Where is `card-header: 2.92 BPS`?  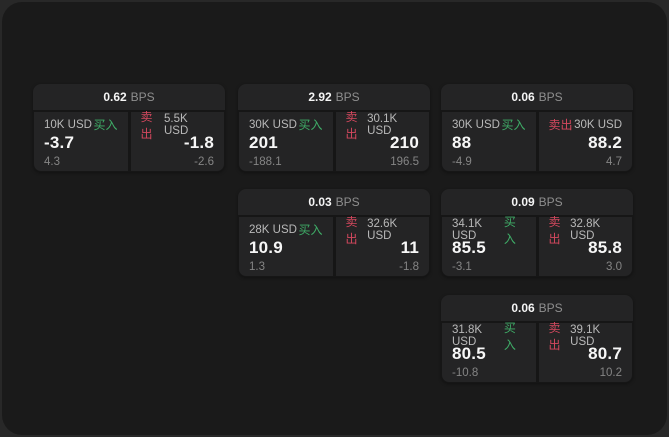 card-header: 2.92 BPS is located at coordinates (334, 97).